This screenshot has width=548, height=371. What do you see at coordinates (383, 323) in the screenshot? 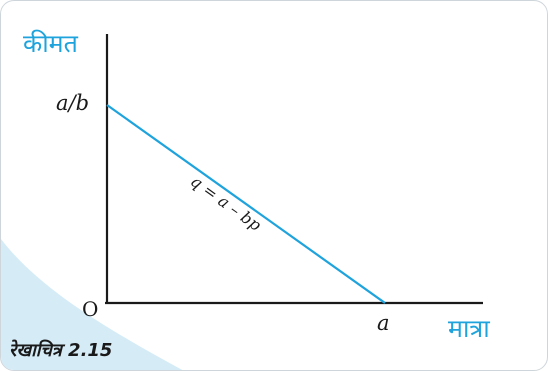
I see `x-intercept-label: a` at bounding box center [383, 323].